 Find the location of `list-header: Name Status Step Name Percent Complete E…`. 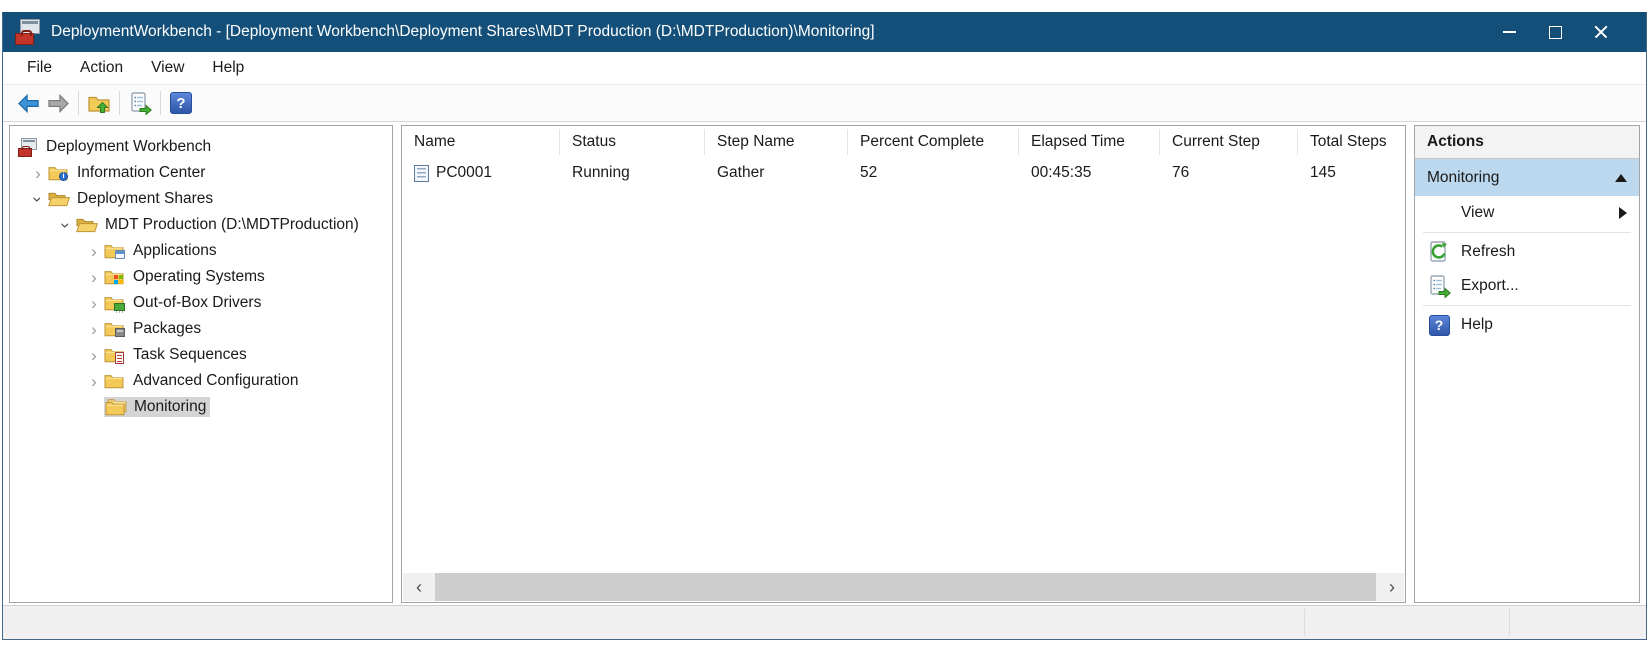

list-header: Name Status Step Name Percent Complete E… is located at coordinates (903, 142).